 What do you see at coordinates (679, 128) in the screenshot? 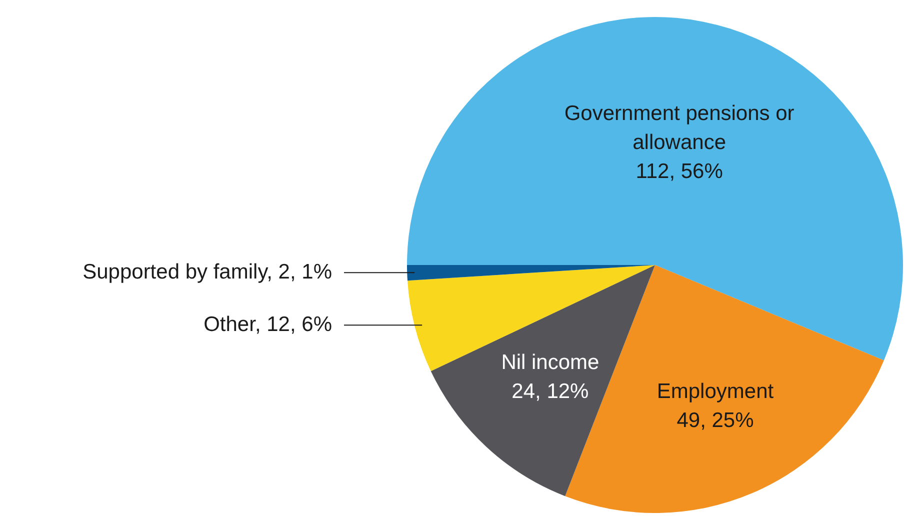
I see `slice-label: Government pensions or allowance` at bounding box center [679, 128].